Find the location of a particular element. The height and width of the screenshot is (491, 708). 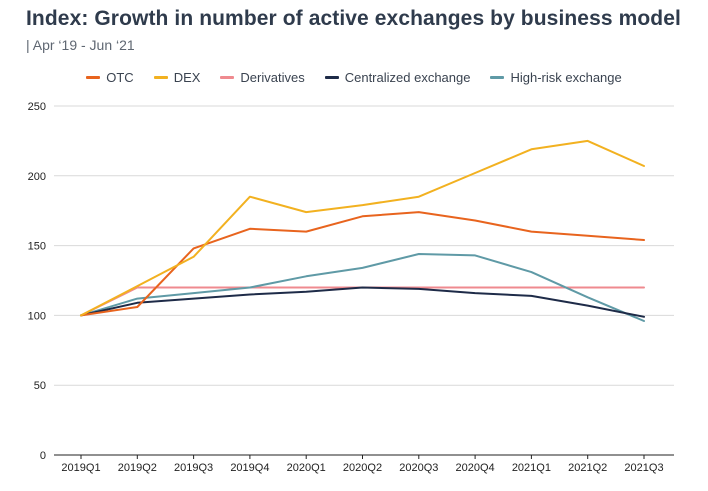

legend-label: High-risk exchange is located at coordinates (566, 77).